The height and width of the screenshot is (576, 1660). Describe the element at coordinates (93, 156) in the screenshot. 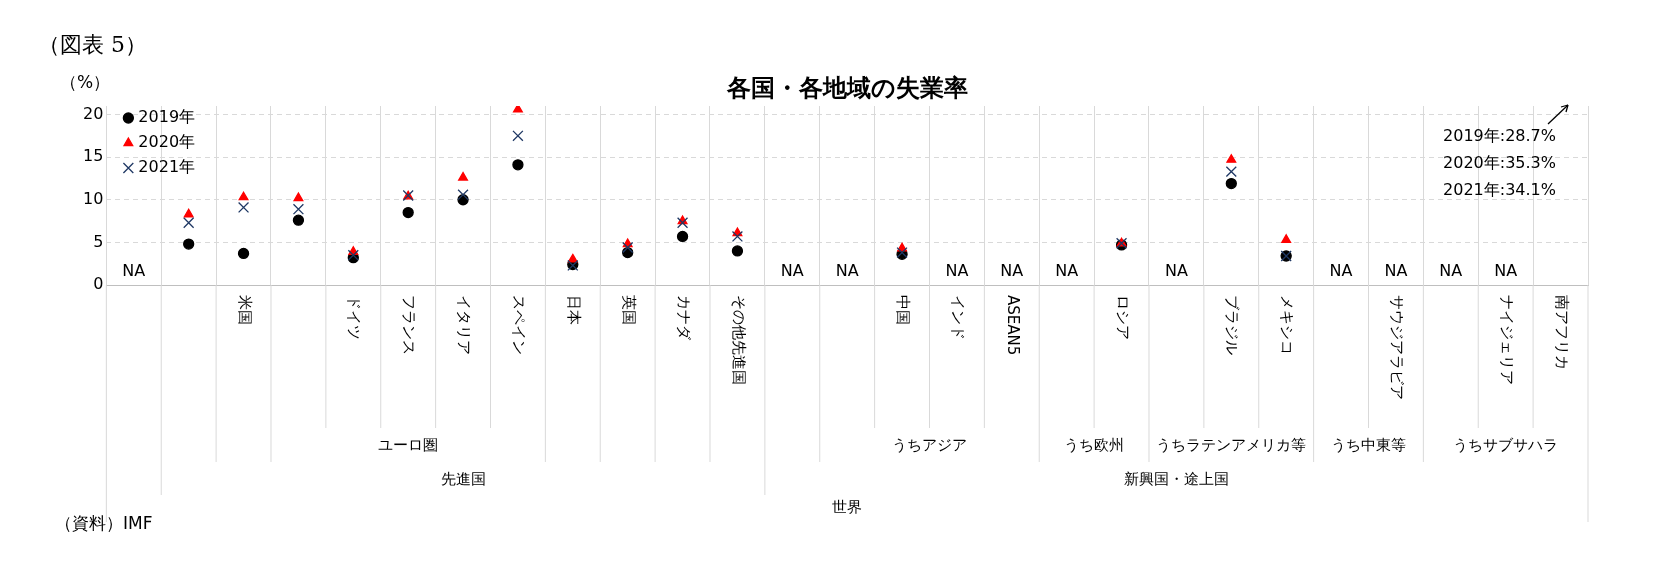

I see `y-tick-label: 15` at that location.